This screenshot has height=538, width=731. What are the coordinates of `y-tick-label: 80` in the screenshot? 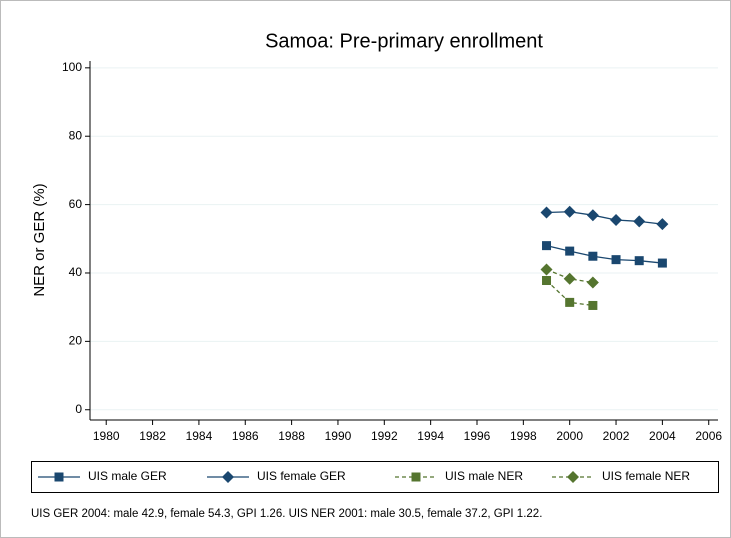 It's located at (76, 135).